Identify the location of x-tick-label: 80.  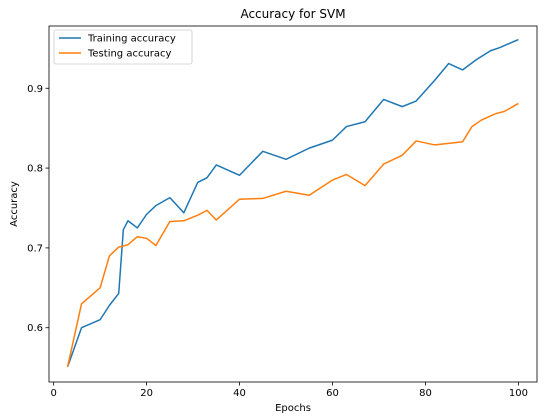
(425, 393).